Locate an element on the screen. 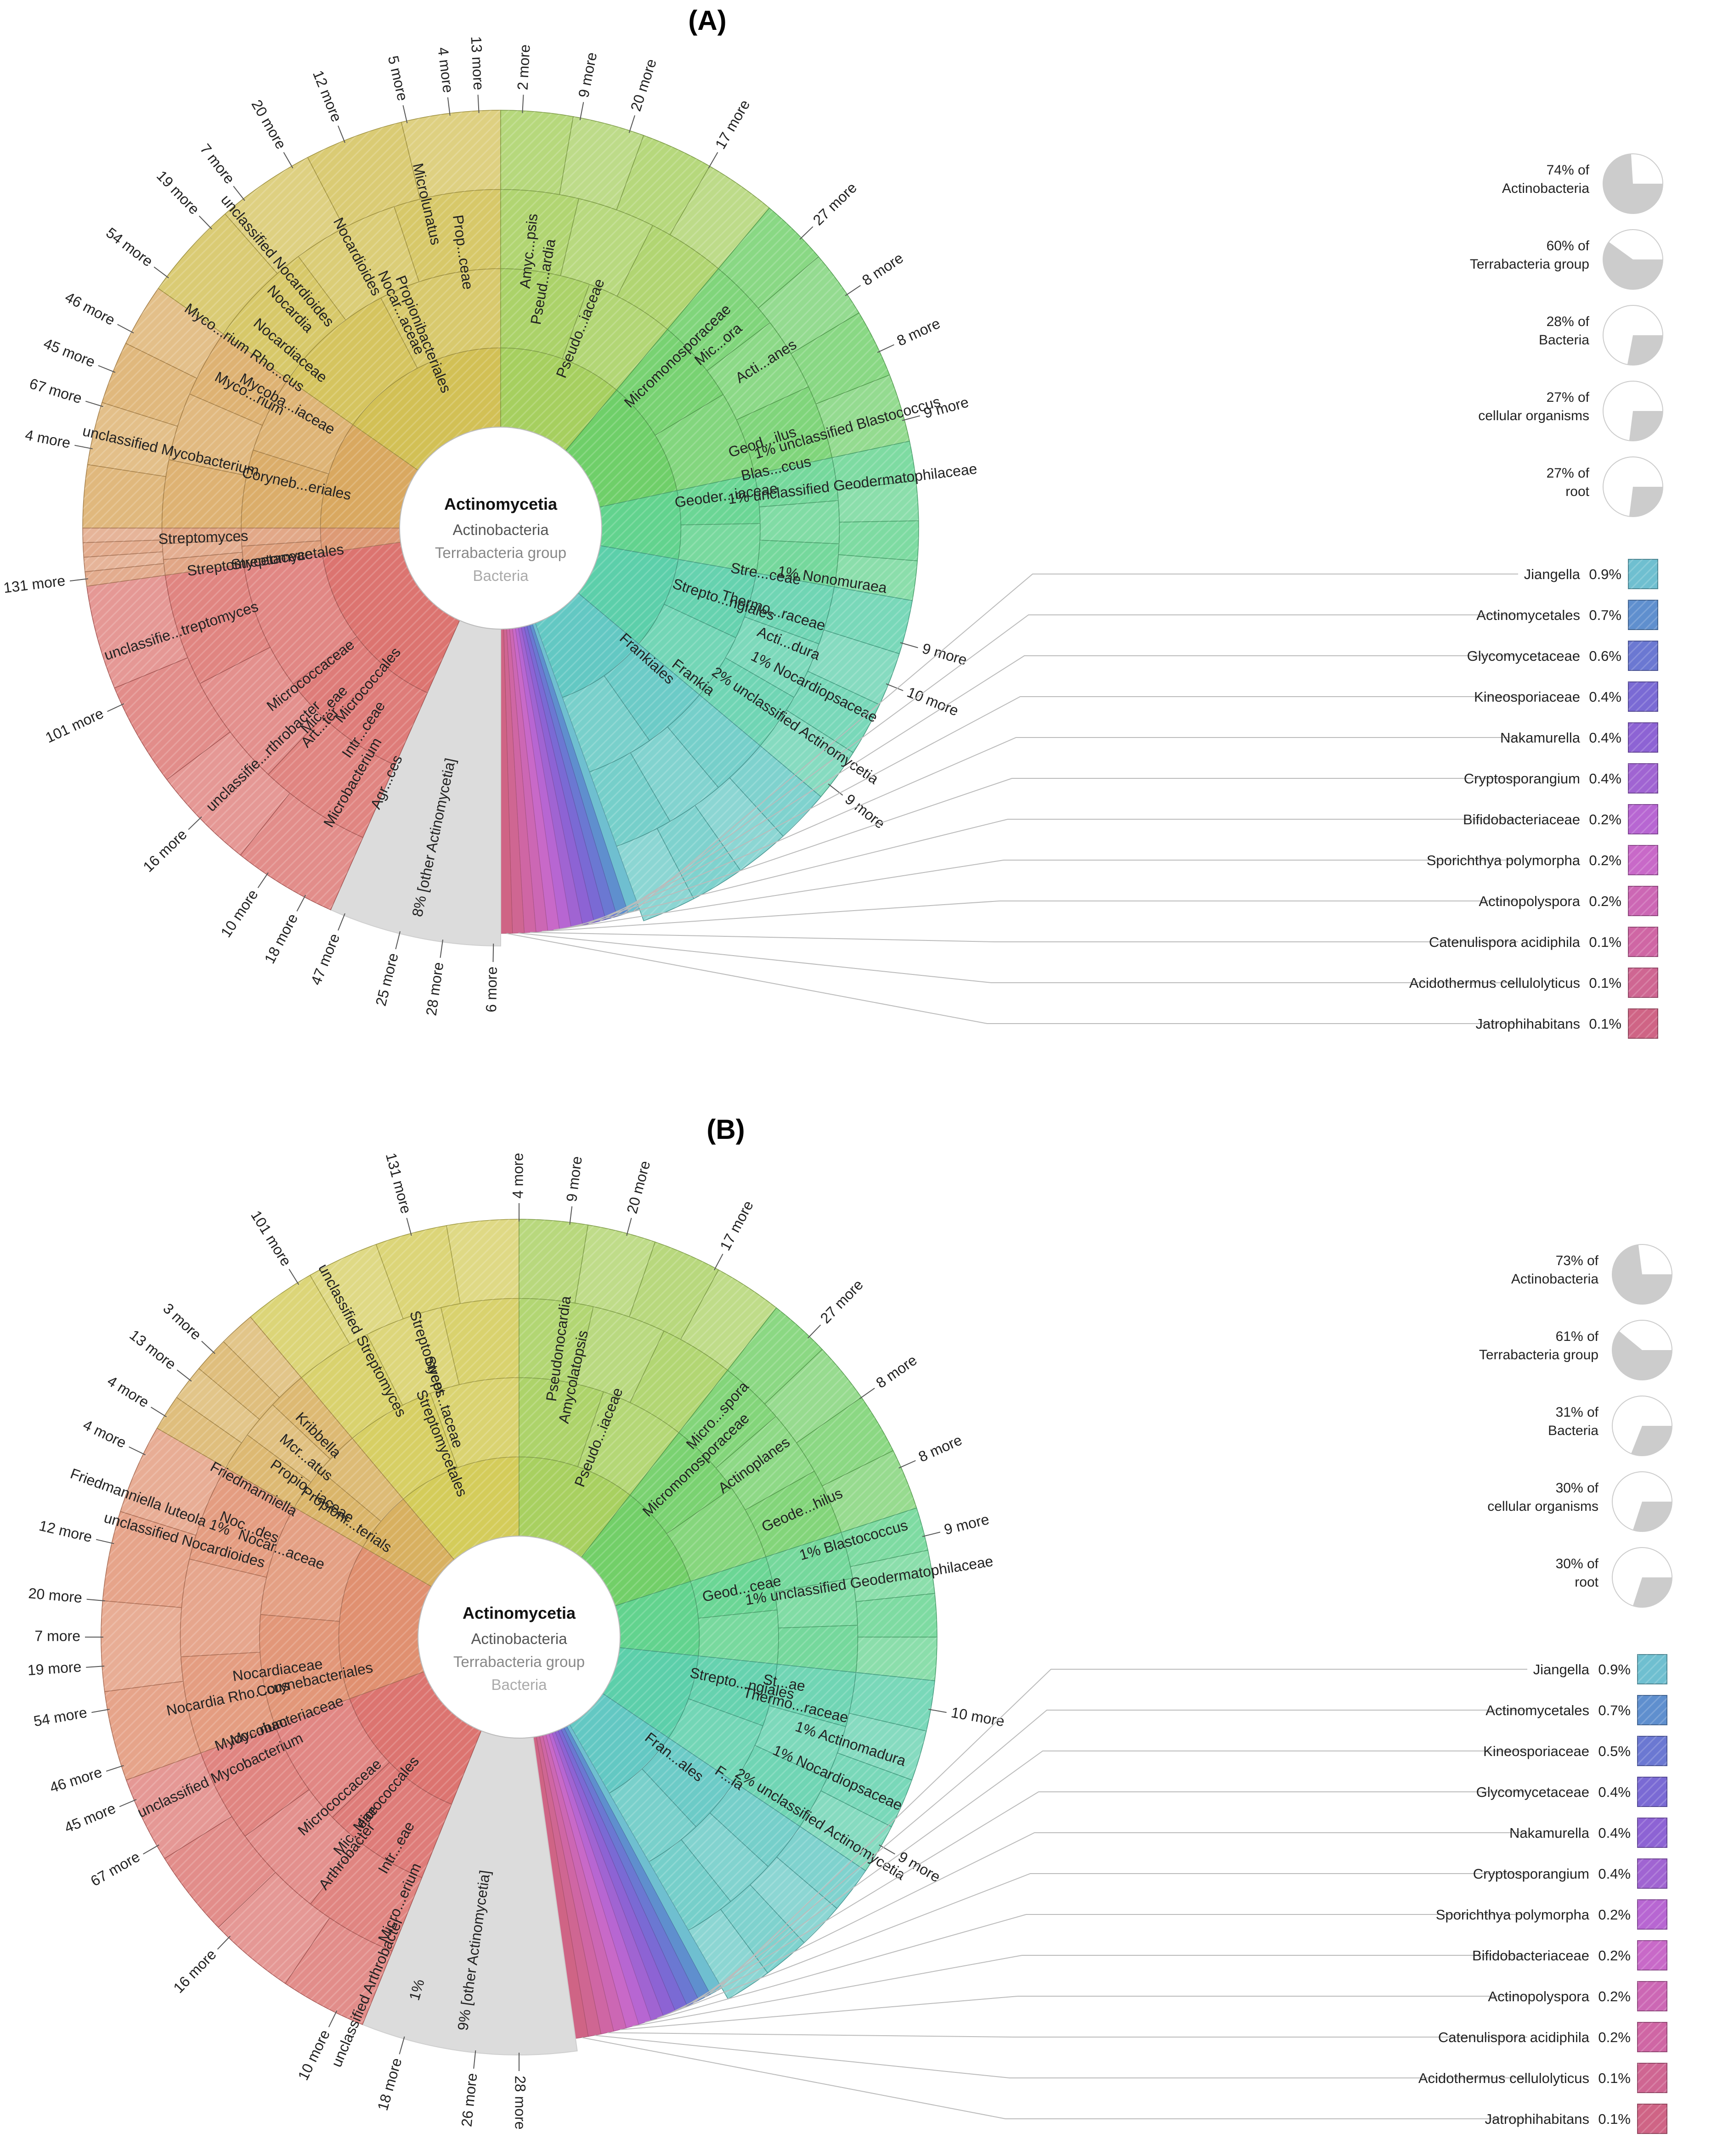 This screenshot has width=1717, height=2156. legend-pct: 0.4% is located at coordinates (1614, 1792).